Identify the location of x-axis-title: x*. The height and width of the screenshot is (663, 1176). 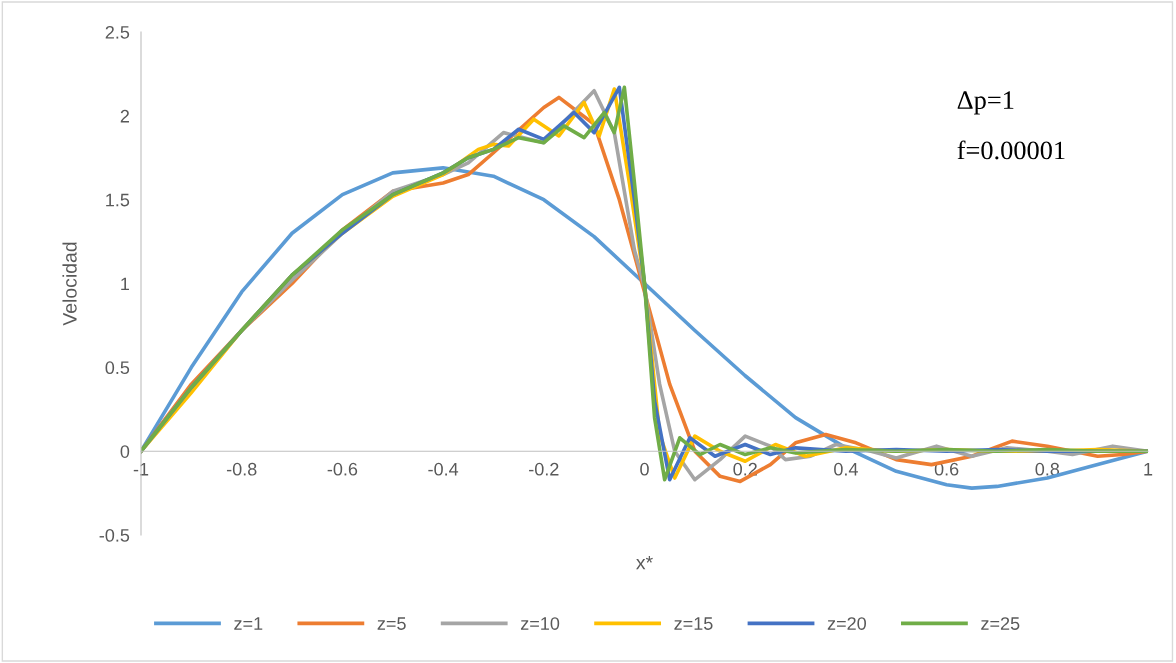
(644, 562).